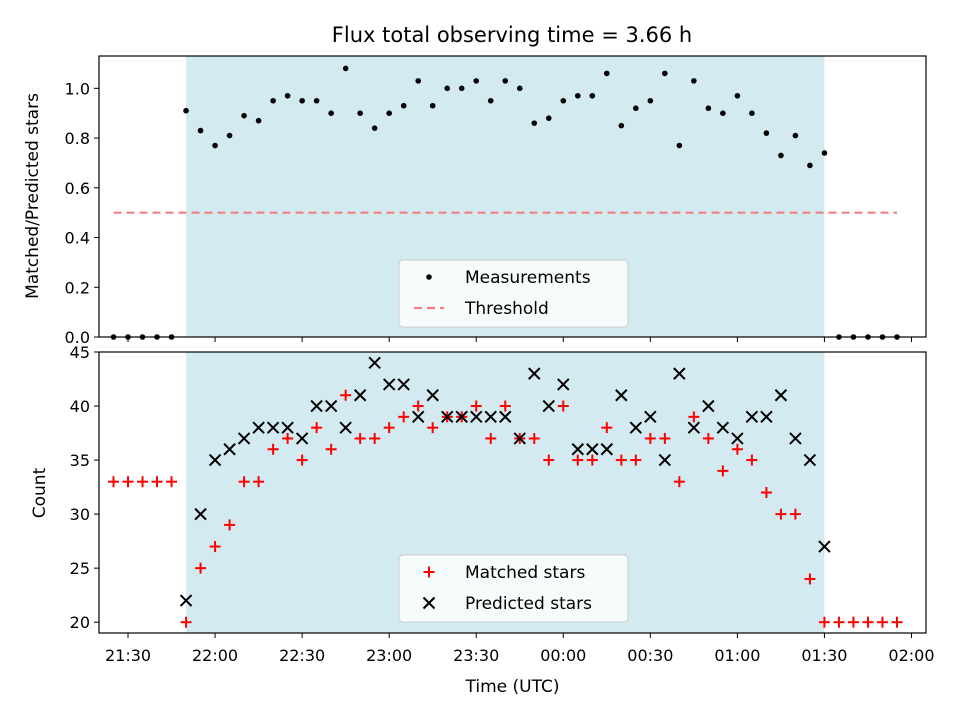 The image size is (960, 720). What do you see at coordinates (77, 287) in the screenshot?
I see `y-tick-label: 0.2` at bounding box center [77, 287].